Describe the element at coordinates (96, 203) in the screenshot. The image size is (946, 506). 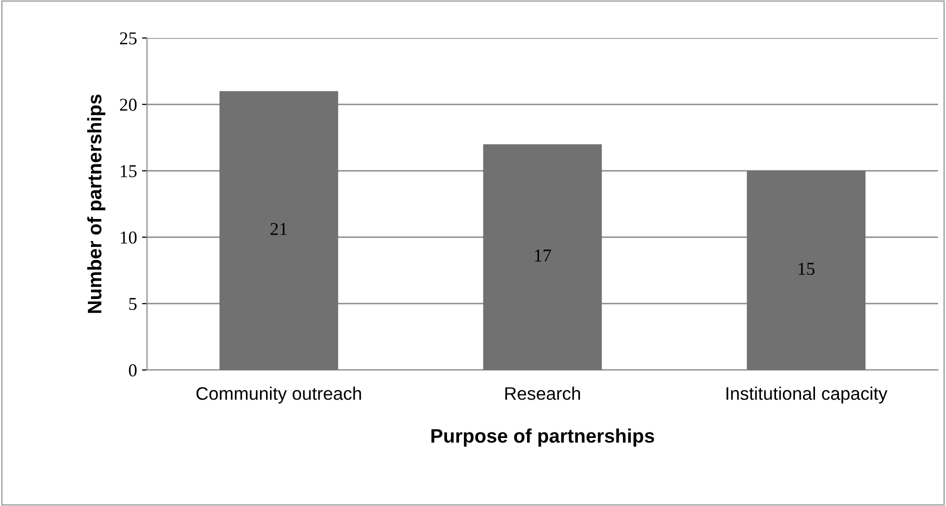
I see `y-axis-title: Number of partnerships` at that location.